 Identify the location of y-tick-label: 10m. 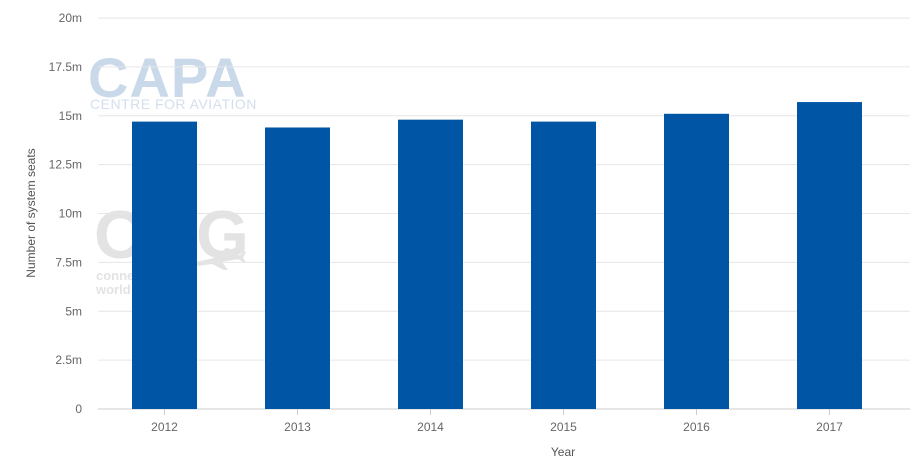
(70, 214).